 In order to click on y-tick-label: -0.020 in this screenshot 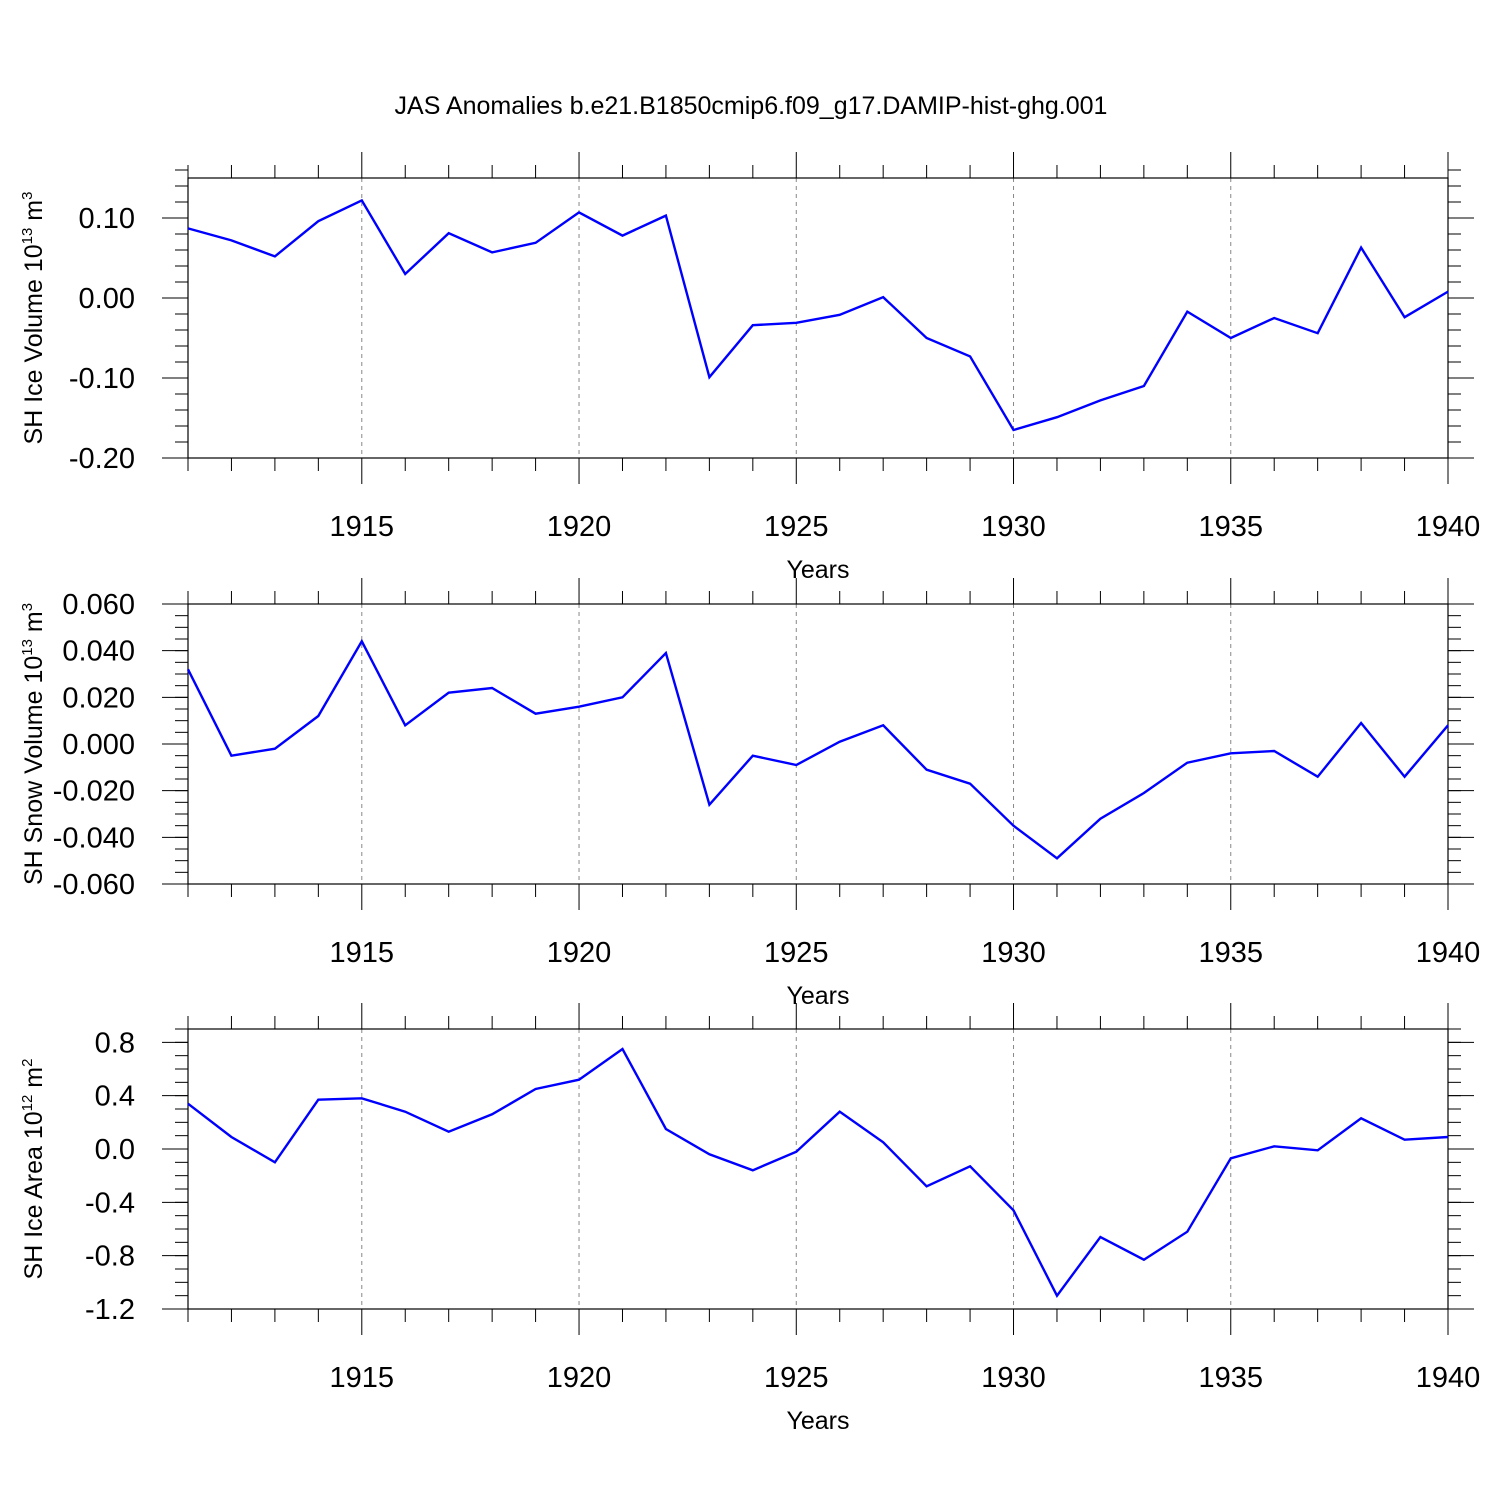, I will do `click(94, 792)`.